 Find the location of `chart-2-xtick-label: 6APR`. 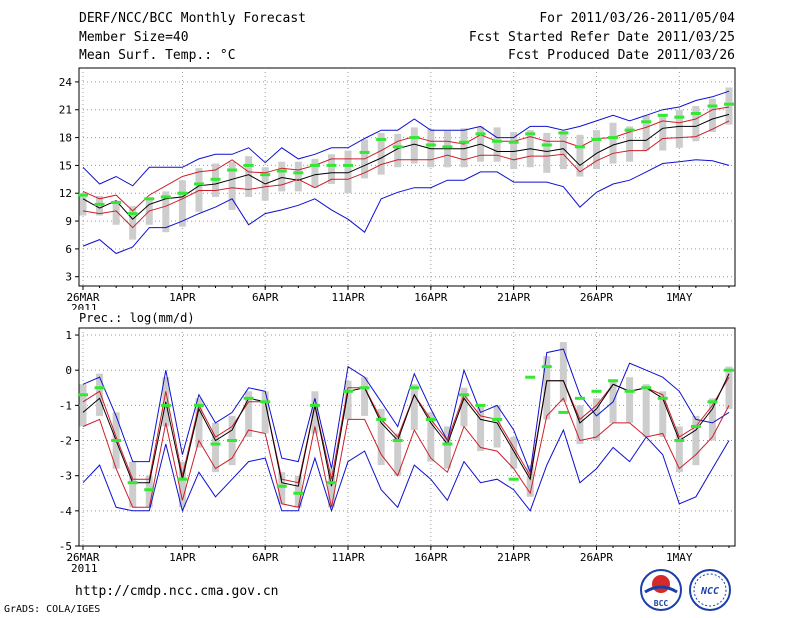

chart-2-xtick-label: 6APR is located at coordinates (265, 557).